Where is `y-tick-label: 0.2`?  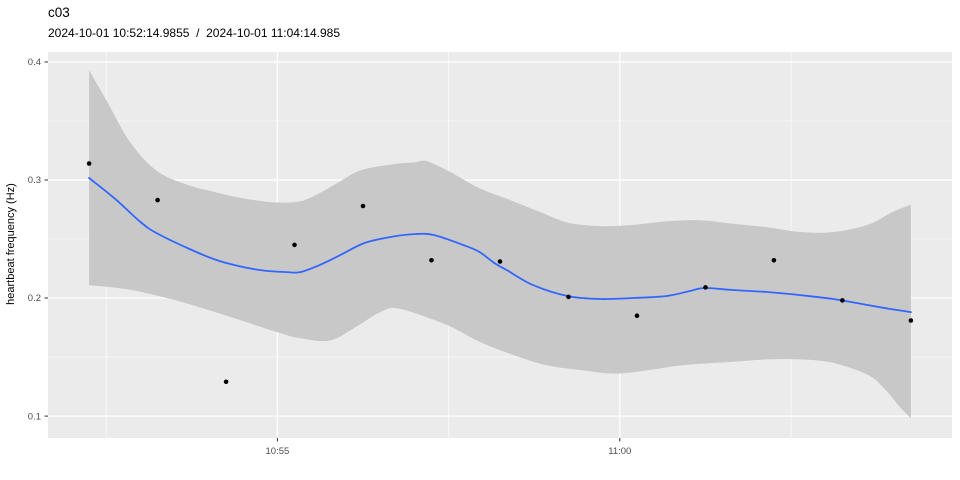
y-tick-label: 0.2 is located at coordinates (34, 298).